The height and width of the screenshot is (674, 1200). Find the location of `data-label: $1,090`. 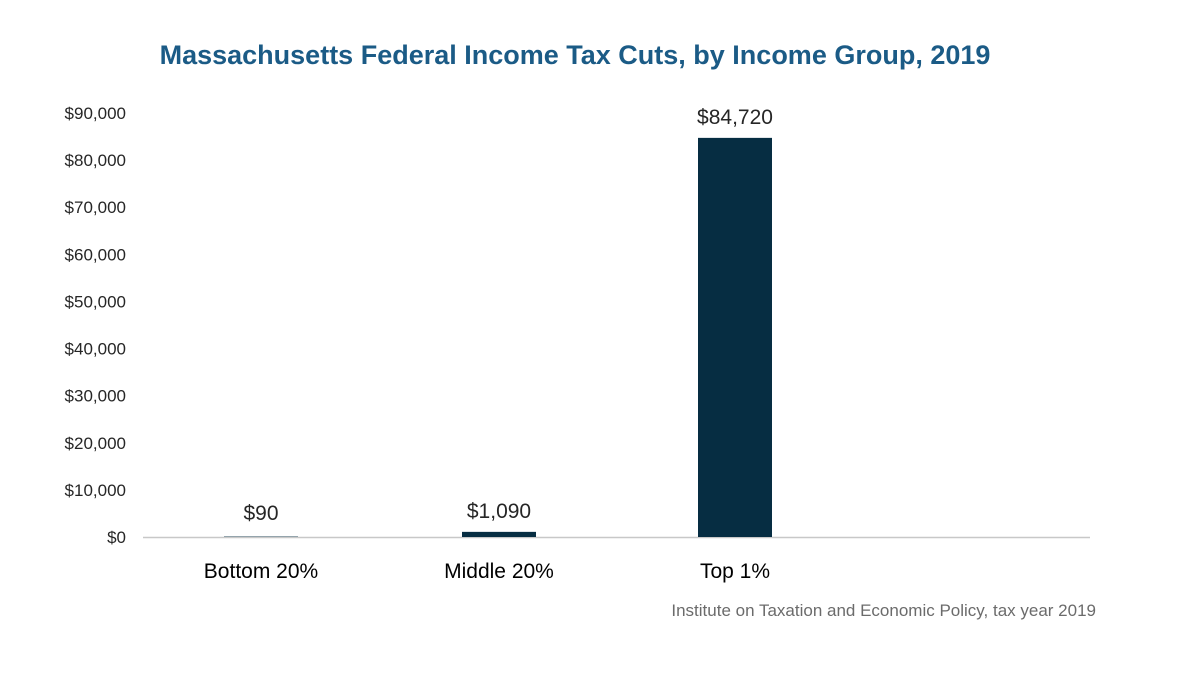

data-label: $1,090 is located at coordinates (499, 511).